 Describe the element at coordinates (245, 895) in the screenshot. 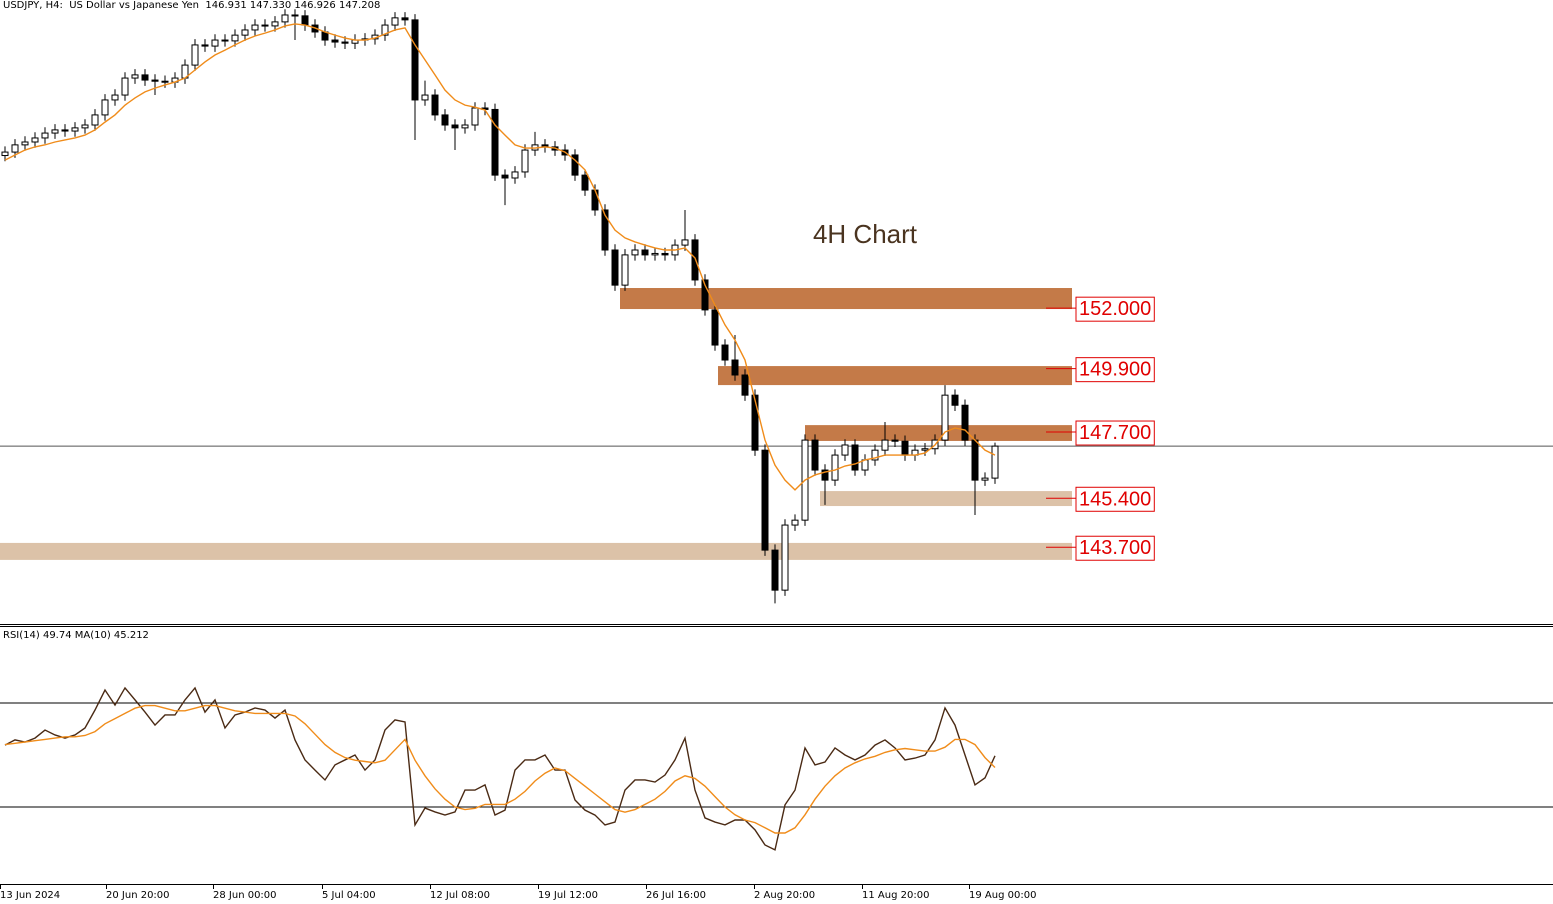

I see `x-tick-label: 28 Jun 00:00` at that location.